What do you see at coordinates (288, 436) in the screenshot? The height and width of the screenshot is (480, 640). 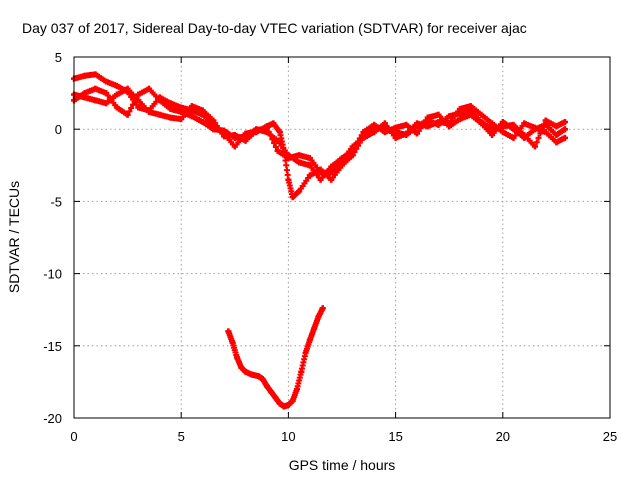 I see `x-tick-label: 10` at bounding box center [288, 436].